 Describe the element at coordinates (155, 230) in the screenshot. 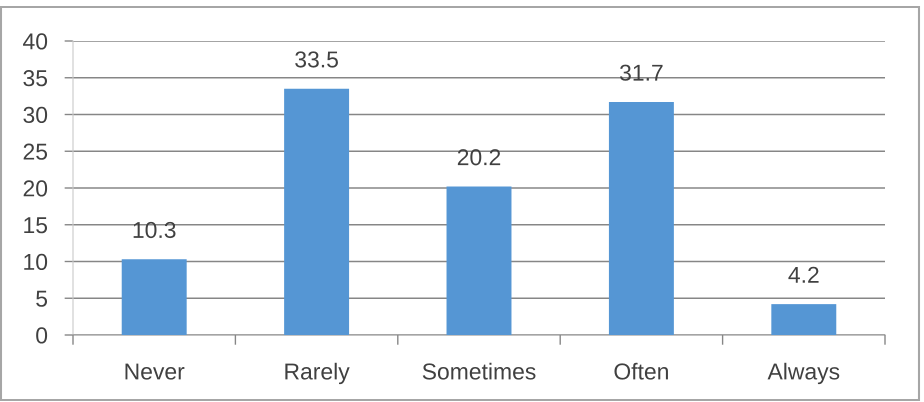

I see `data-label: 10.3` at that location.